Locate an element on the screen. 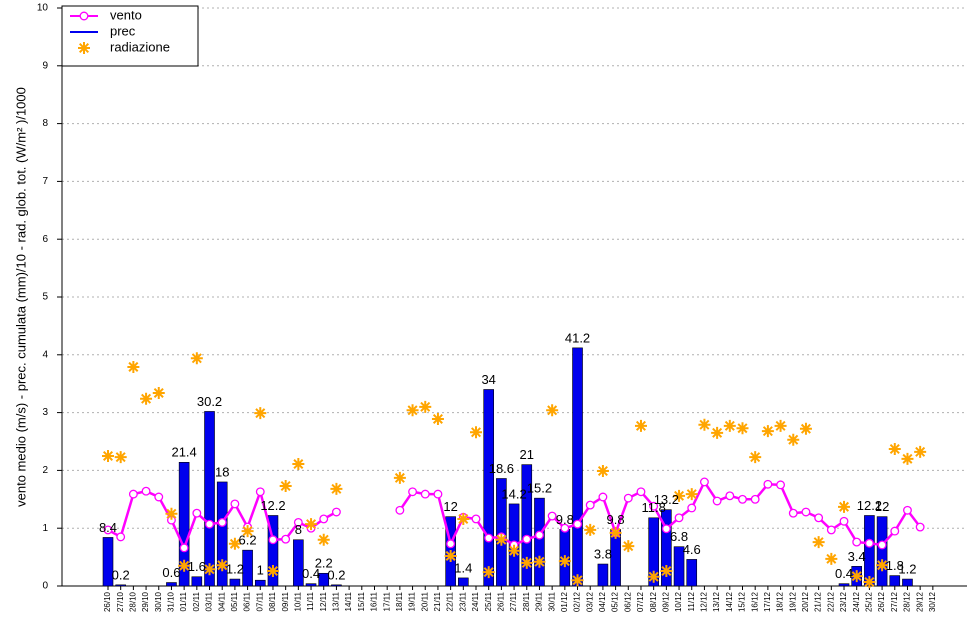 This screenshot has height=629, width=967. x-tick-label: 28/12 is located at coordinates (907, 601).